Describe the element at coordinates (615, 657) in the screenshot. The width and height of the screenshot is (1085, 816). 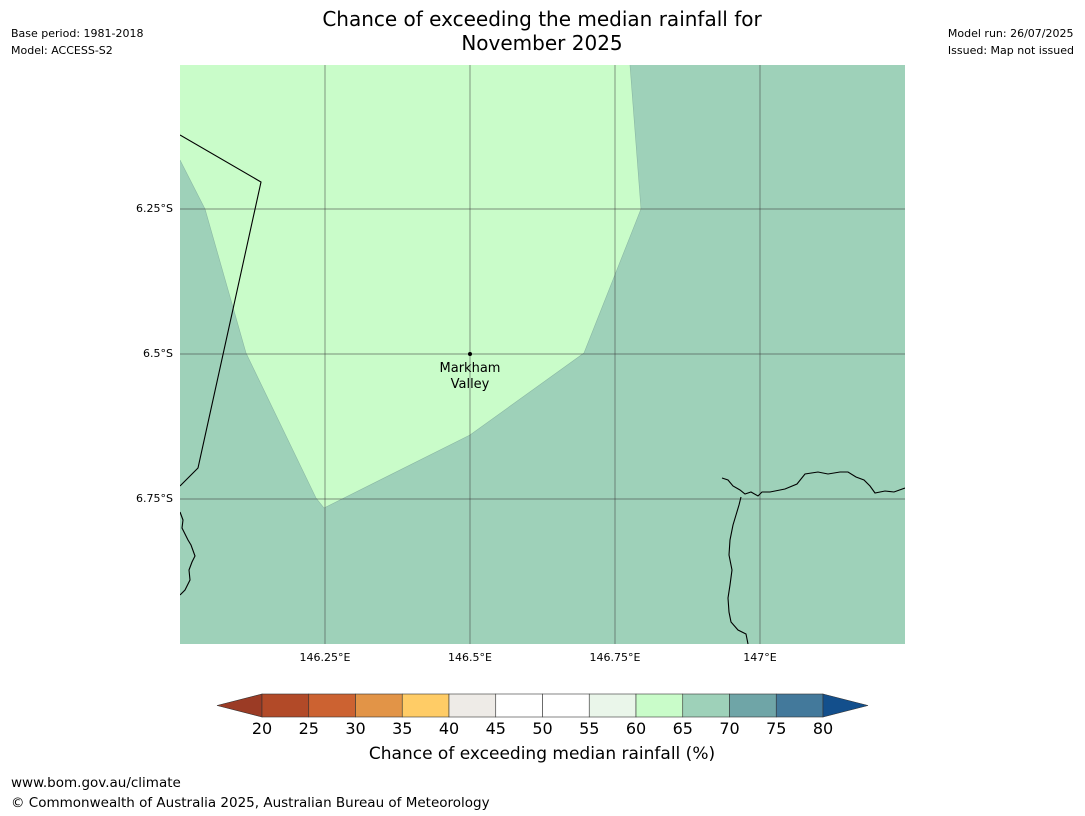
I see `lon-label-146-75: 146.75°E` at that location.